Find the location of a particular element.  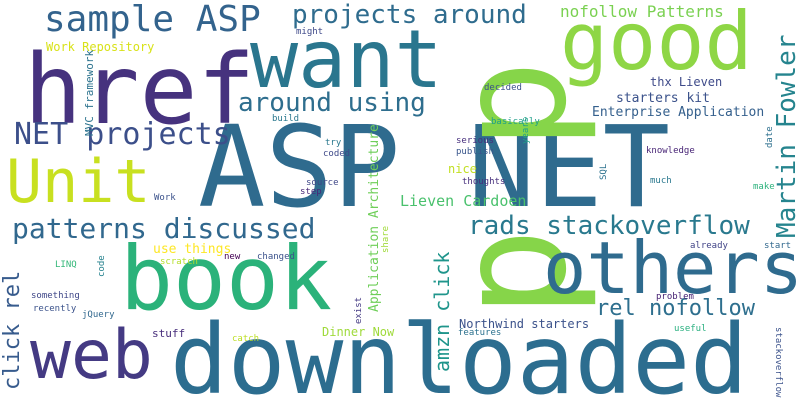

word-changed: changed is located at coordinates (276, 257).